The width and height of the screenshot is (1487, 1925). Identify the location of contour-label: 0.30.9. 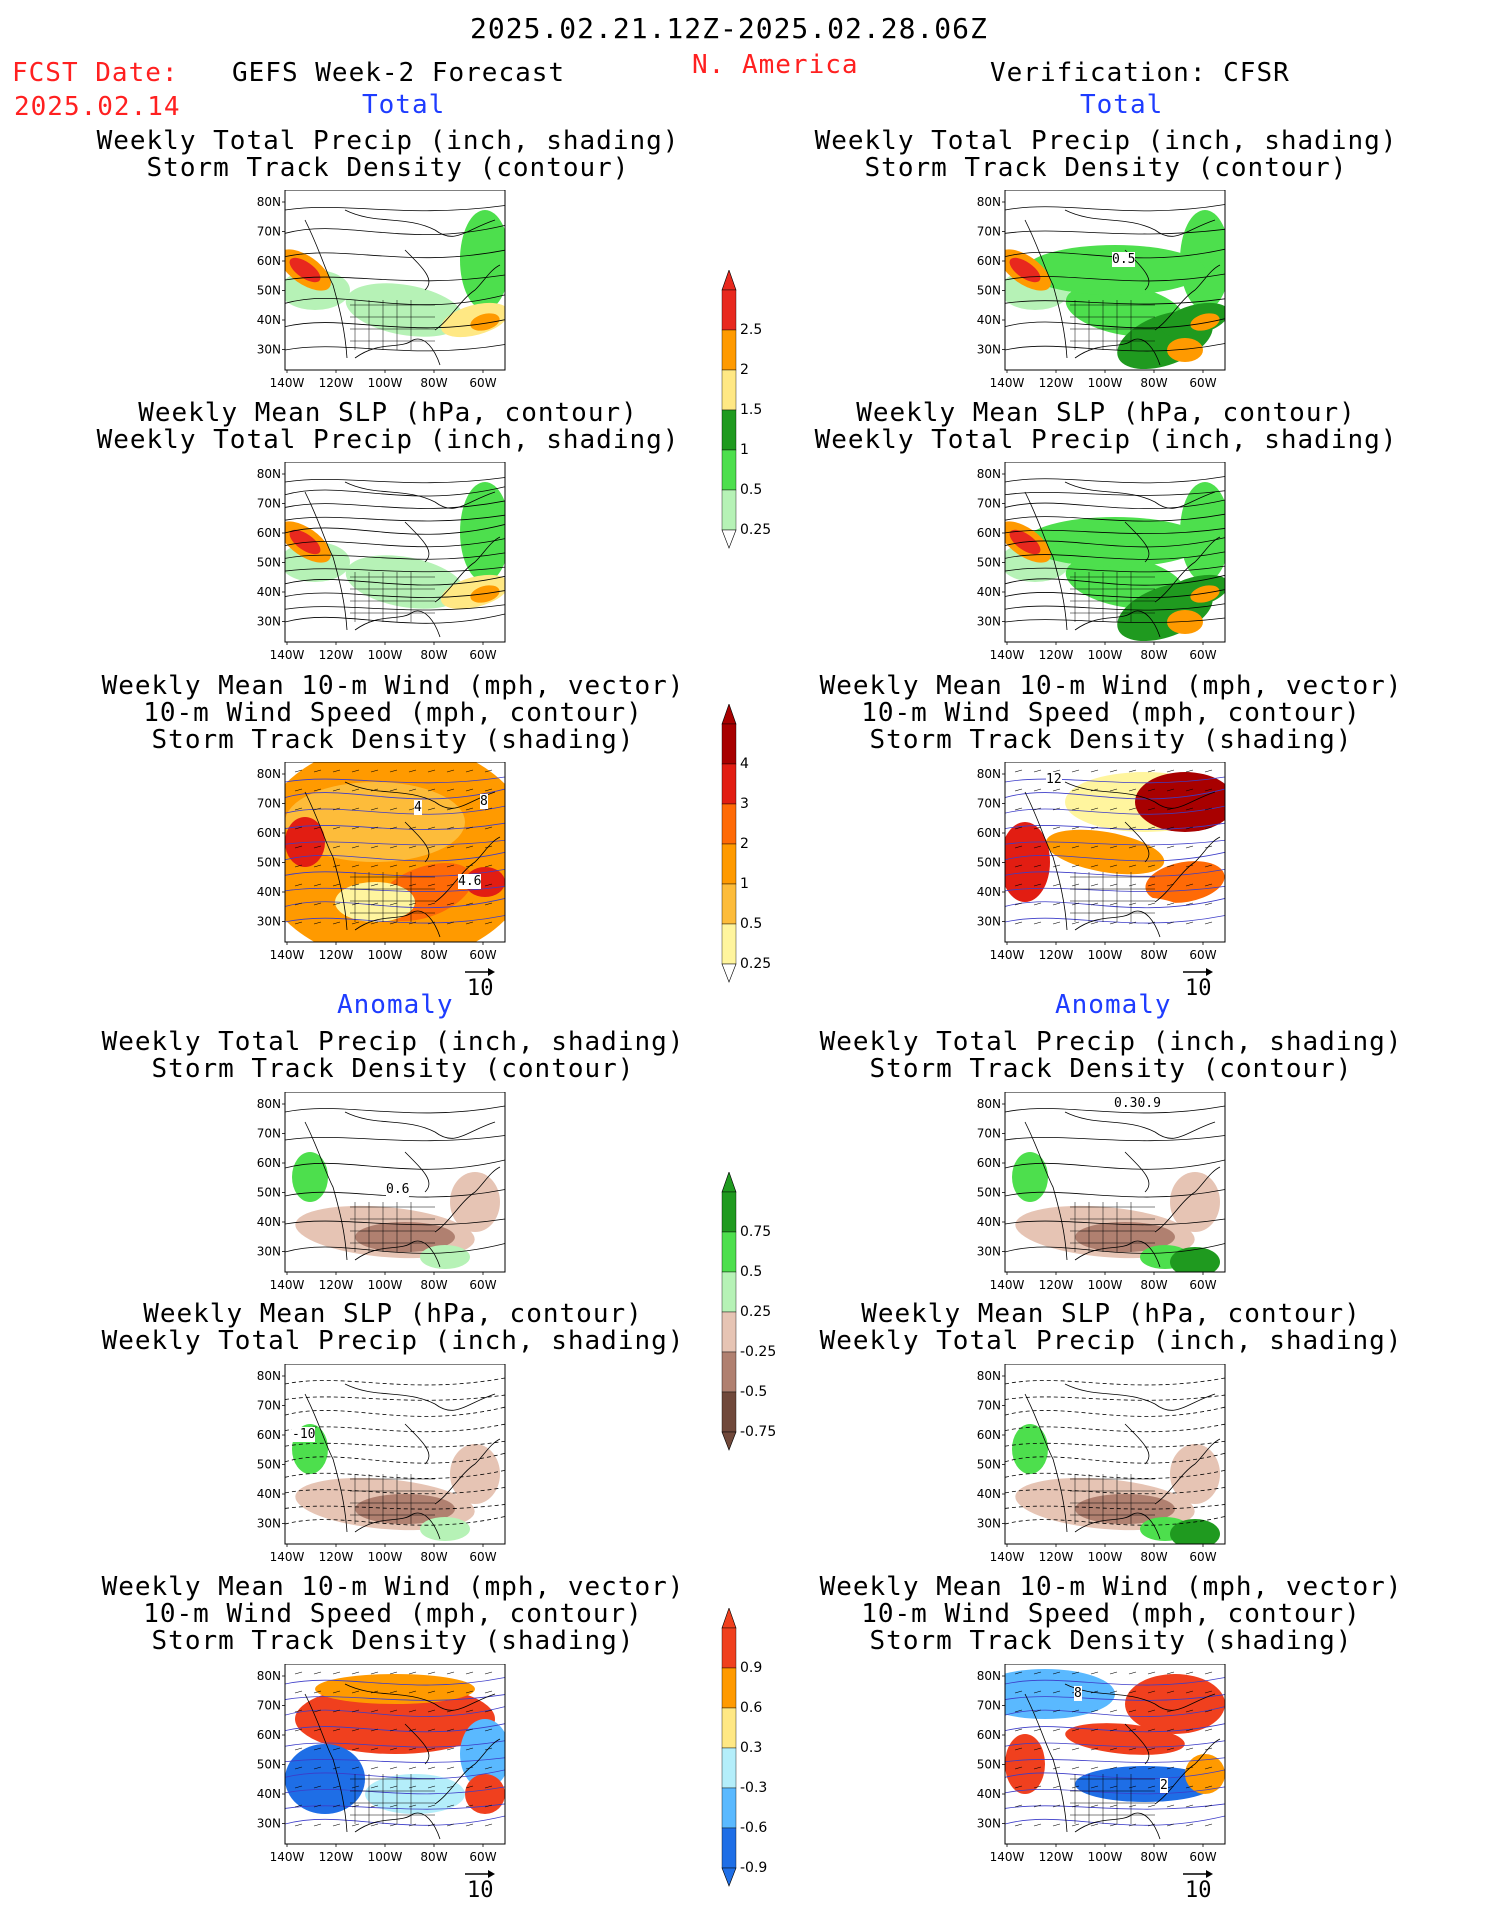
(1137, 1103).